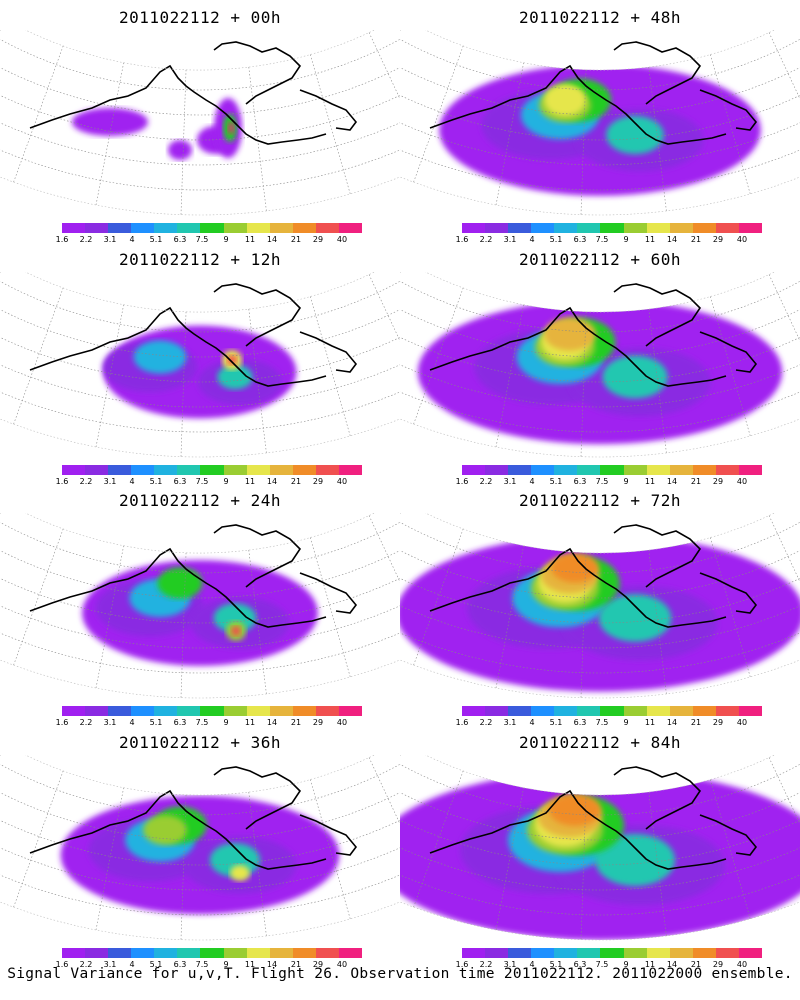 This screenshot has width=800, height=1000. What do you see at coordinates (600, 17) in the screenshot?
I see `panel-title: 2011022112 + 48h` at bounding box center [600, 17].